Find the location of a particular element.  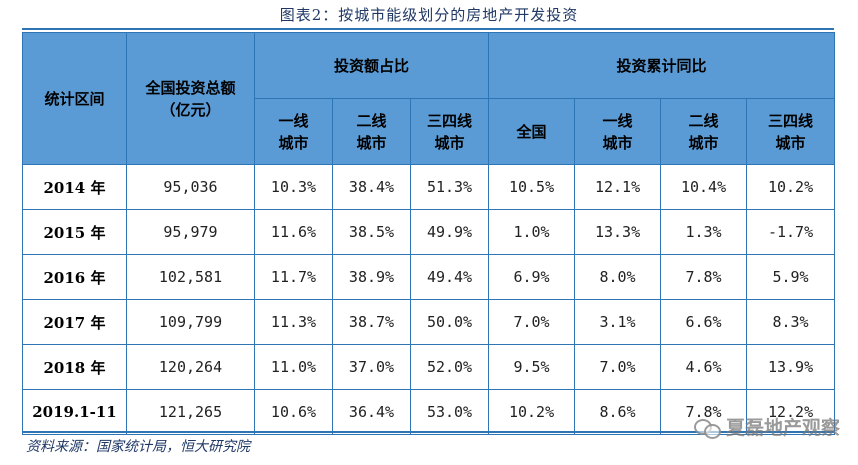

figure-caption: 图表2：按城市能级划分的房地产开发投资 is located at coordinates (429, 15).